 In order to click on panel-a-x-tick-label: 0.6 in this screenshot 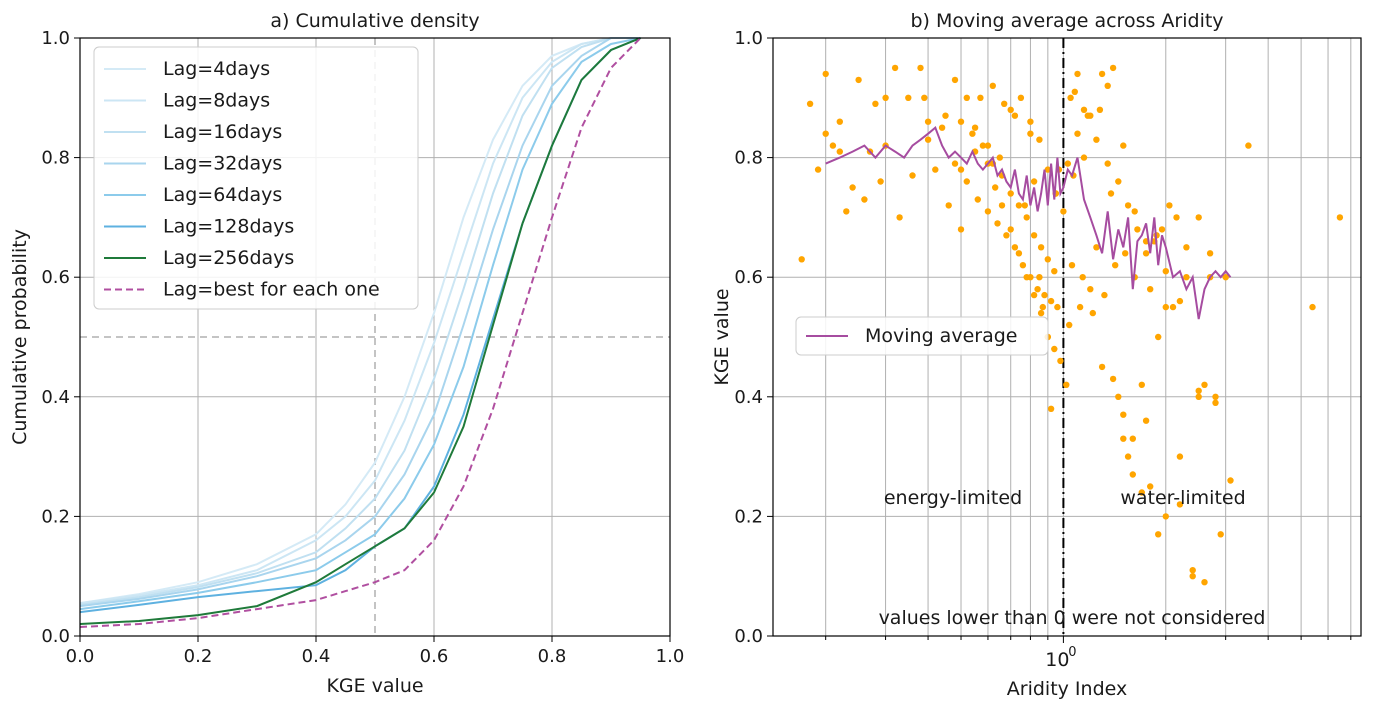, I will do `click(434, 656)`.